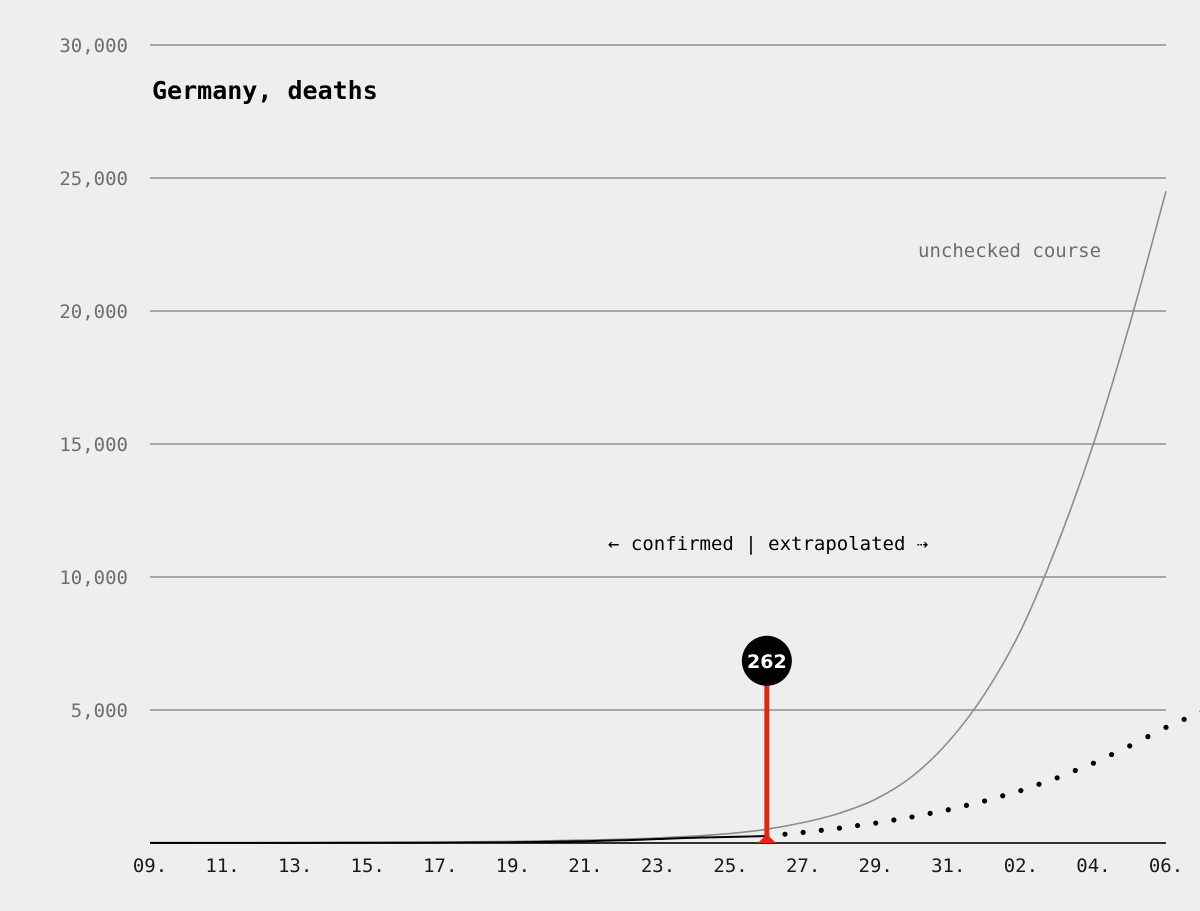 The width and height of the screenshot is (1200, 911). What do you see at coordinates (766, 838) in the screenshot?
I see `marker-base` at bounding box center [766, 838].